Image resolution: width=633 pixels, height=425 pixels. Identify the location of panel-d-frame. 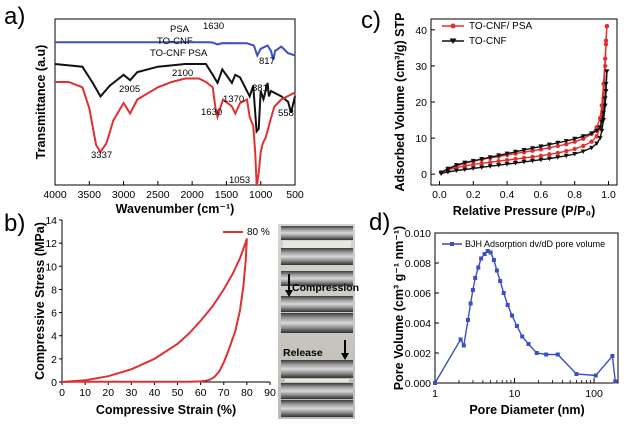
(526, 308).